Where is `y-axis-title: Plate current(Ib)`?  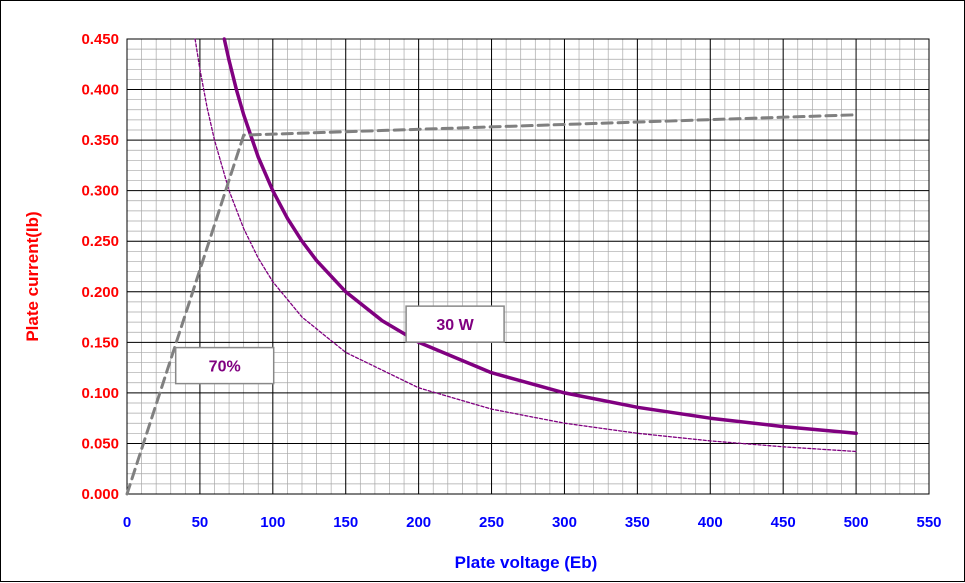 y-axis-title: Plate current(Ib) is located at coordinates (32, 276).